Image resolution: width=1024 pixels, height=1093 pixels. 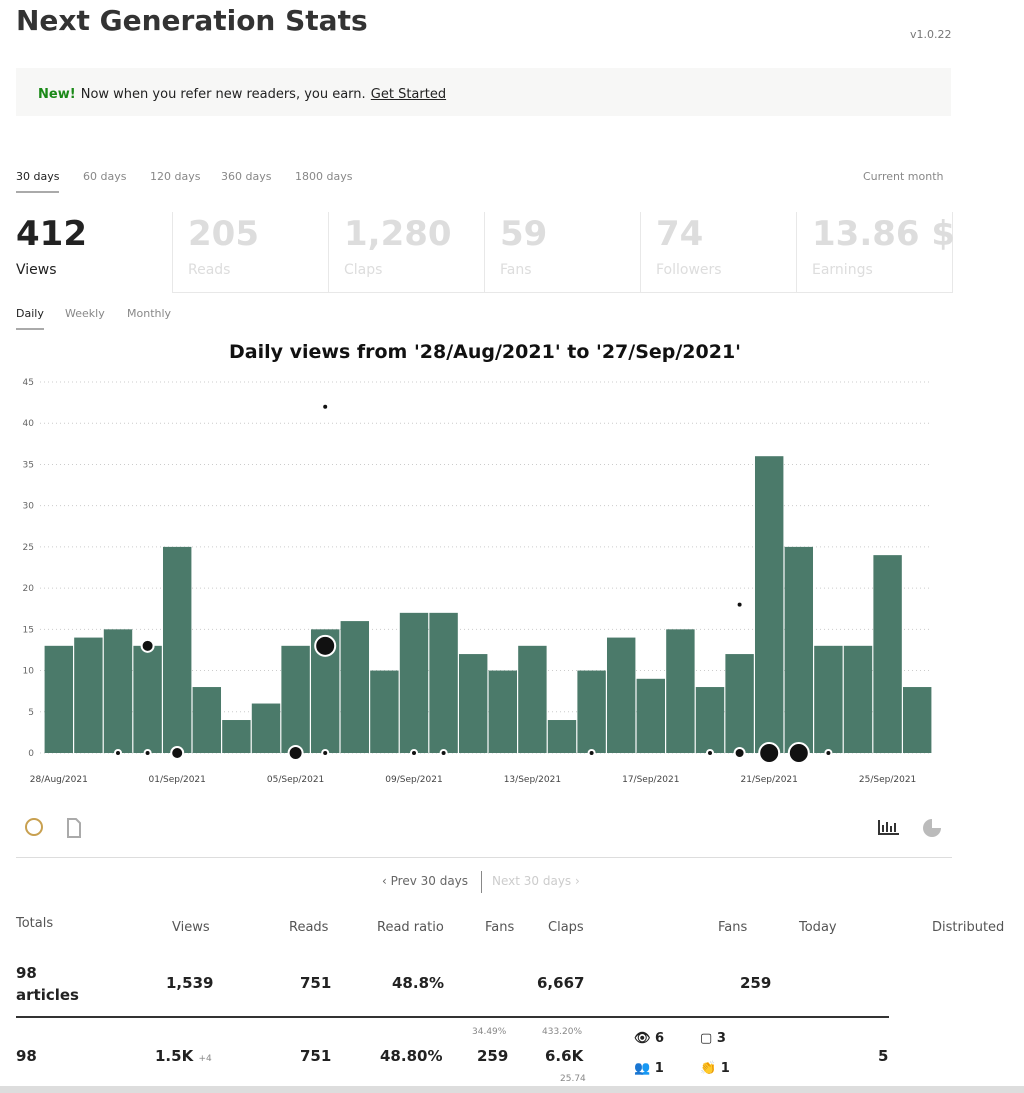 I want to click on x-tick-label: 13/Sep/2021, so click(x=532, y=780).